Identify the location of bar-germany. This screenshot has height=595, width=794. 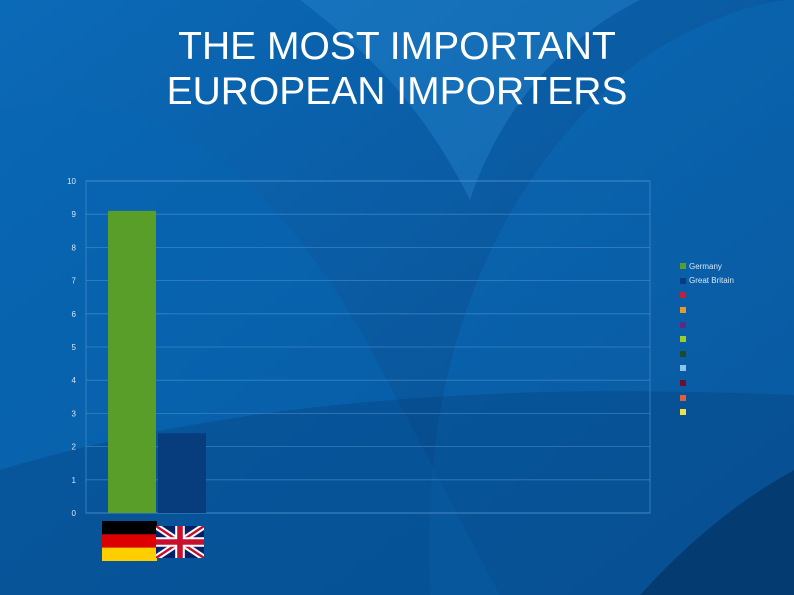
(132, 361).